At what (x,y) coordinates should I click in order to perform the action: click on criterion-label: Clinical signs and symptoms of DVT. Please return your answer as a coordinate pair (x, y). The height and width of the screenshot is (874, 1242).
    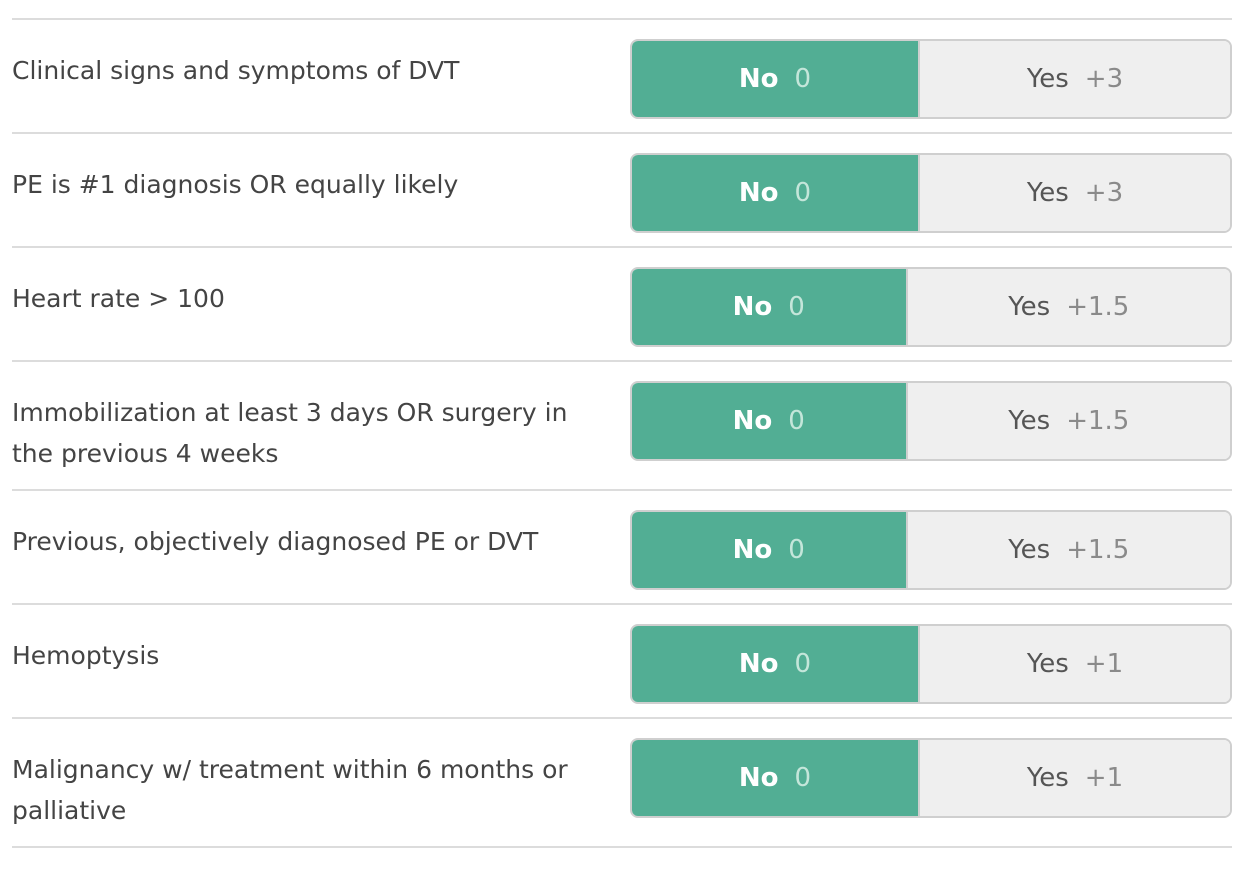
    Looking at the image, I should click on (236, 70).